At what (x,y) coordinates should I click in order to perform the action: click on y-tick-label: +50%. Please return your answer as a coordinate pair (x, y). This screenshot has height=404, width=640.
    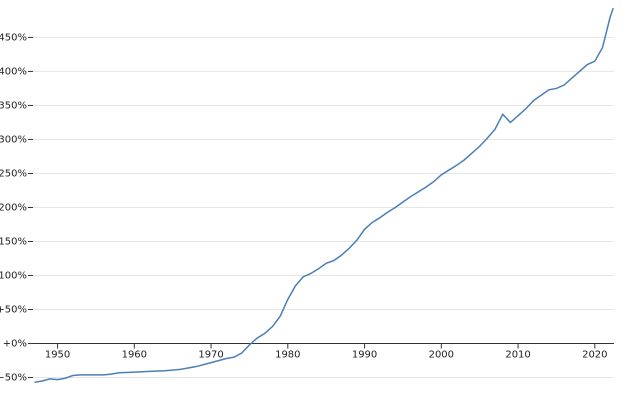
    Looking at the image, I should click on (13, 310).